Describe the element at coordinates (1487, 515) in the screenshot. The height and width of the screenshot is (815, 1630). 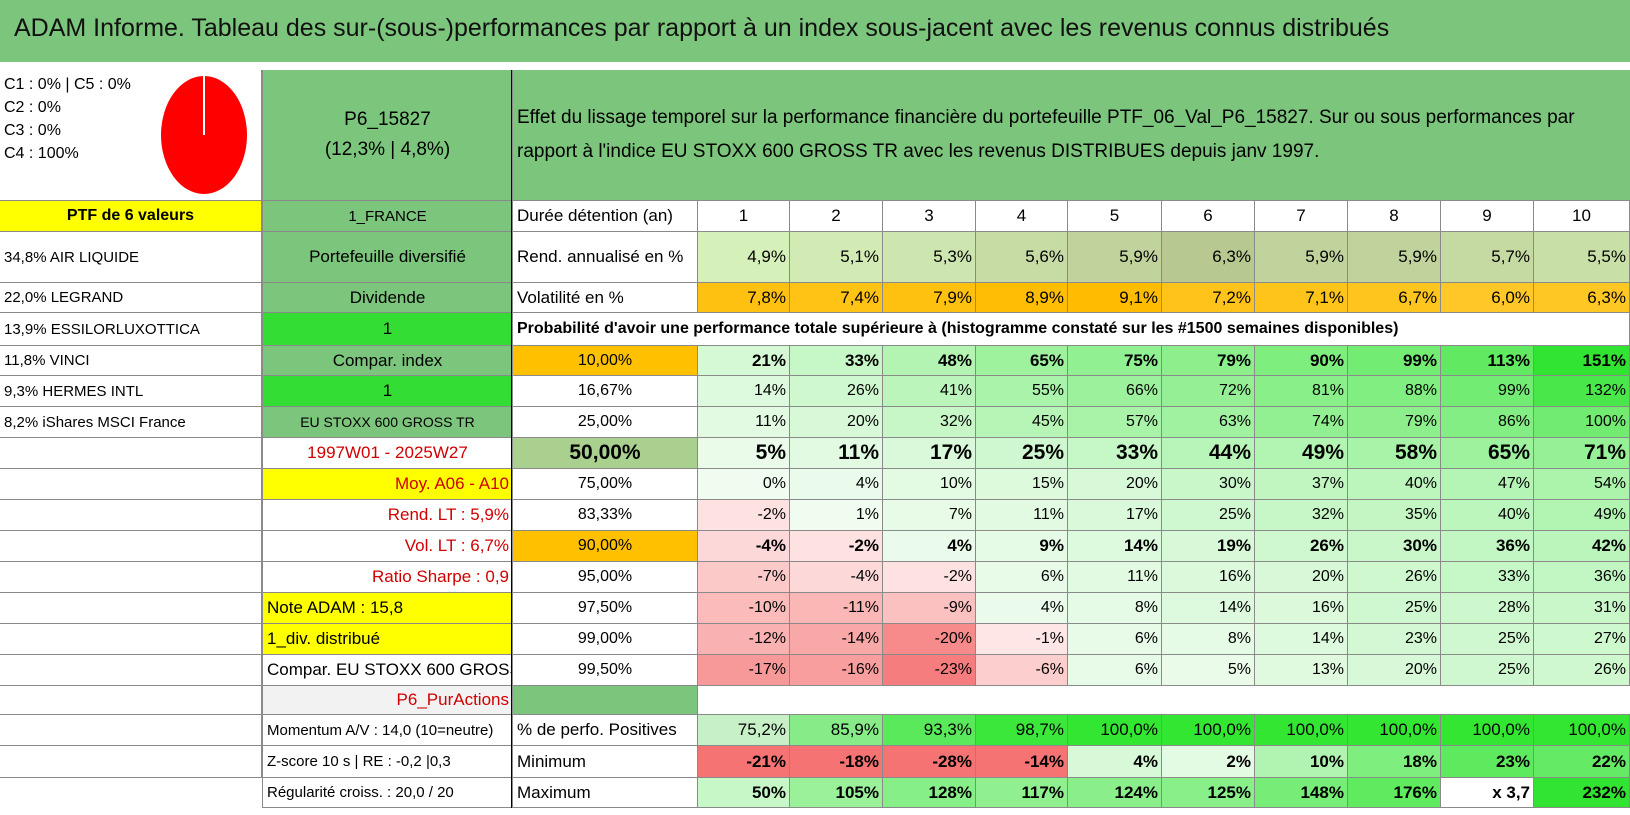
I see `probability-value: 40%` at that location.